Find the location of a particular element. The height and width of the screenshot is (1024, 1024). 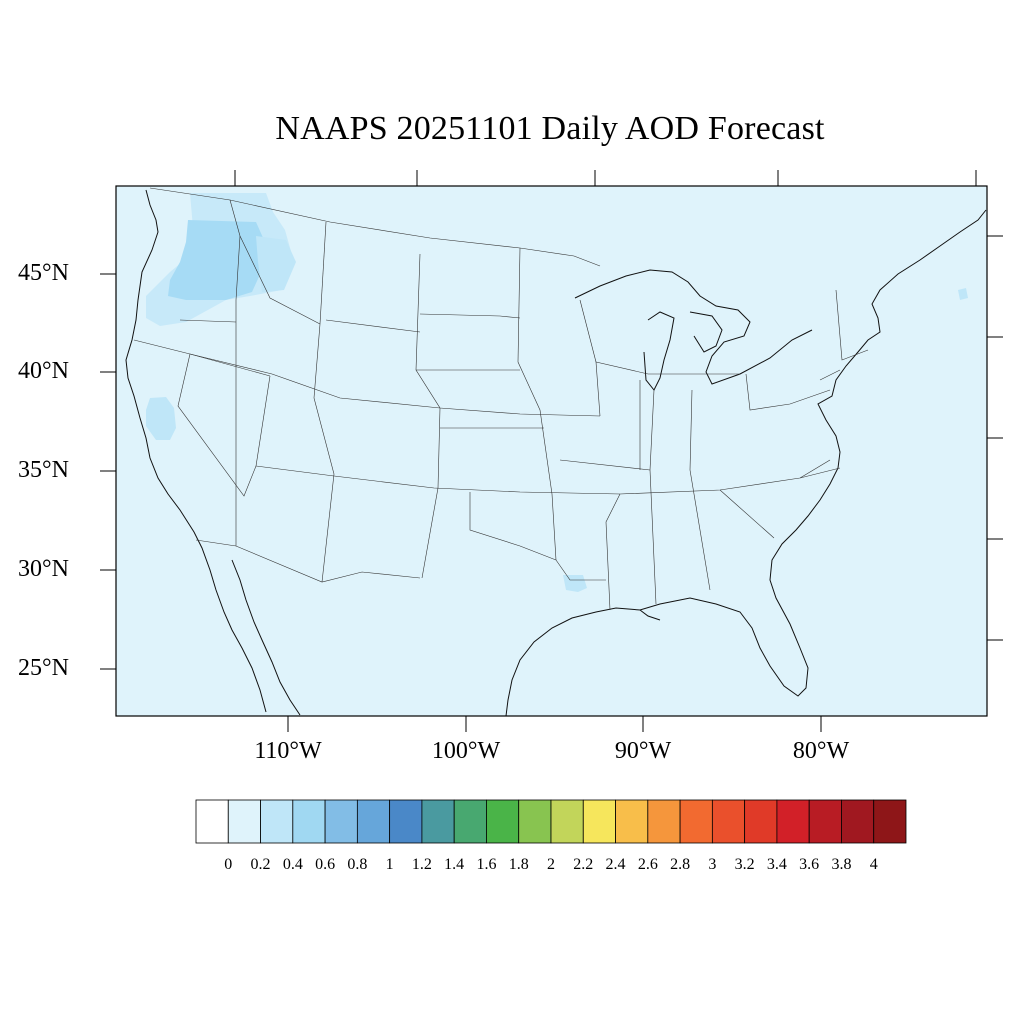

colorbar-label: 4 is located at coordinates (873, 864).